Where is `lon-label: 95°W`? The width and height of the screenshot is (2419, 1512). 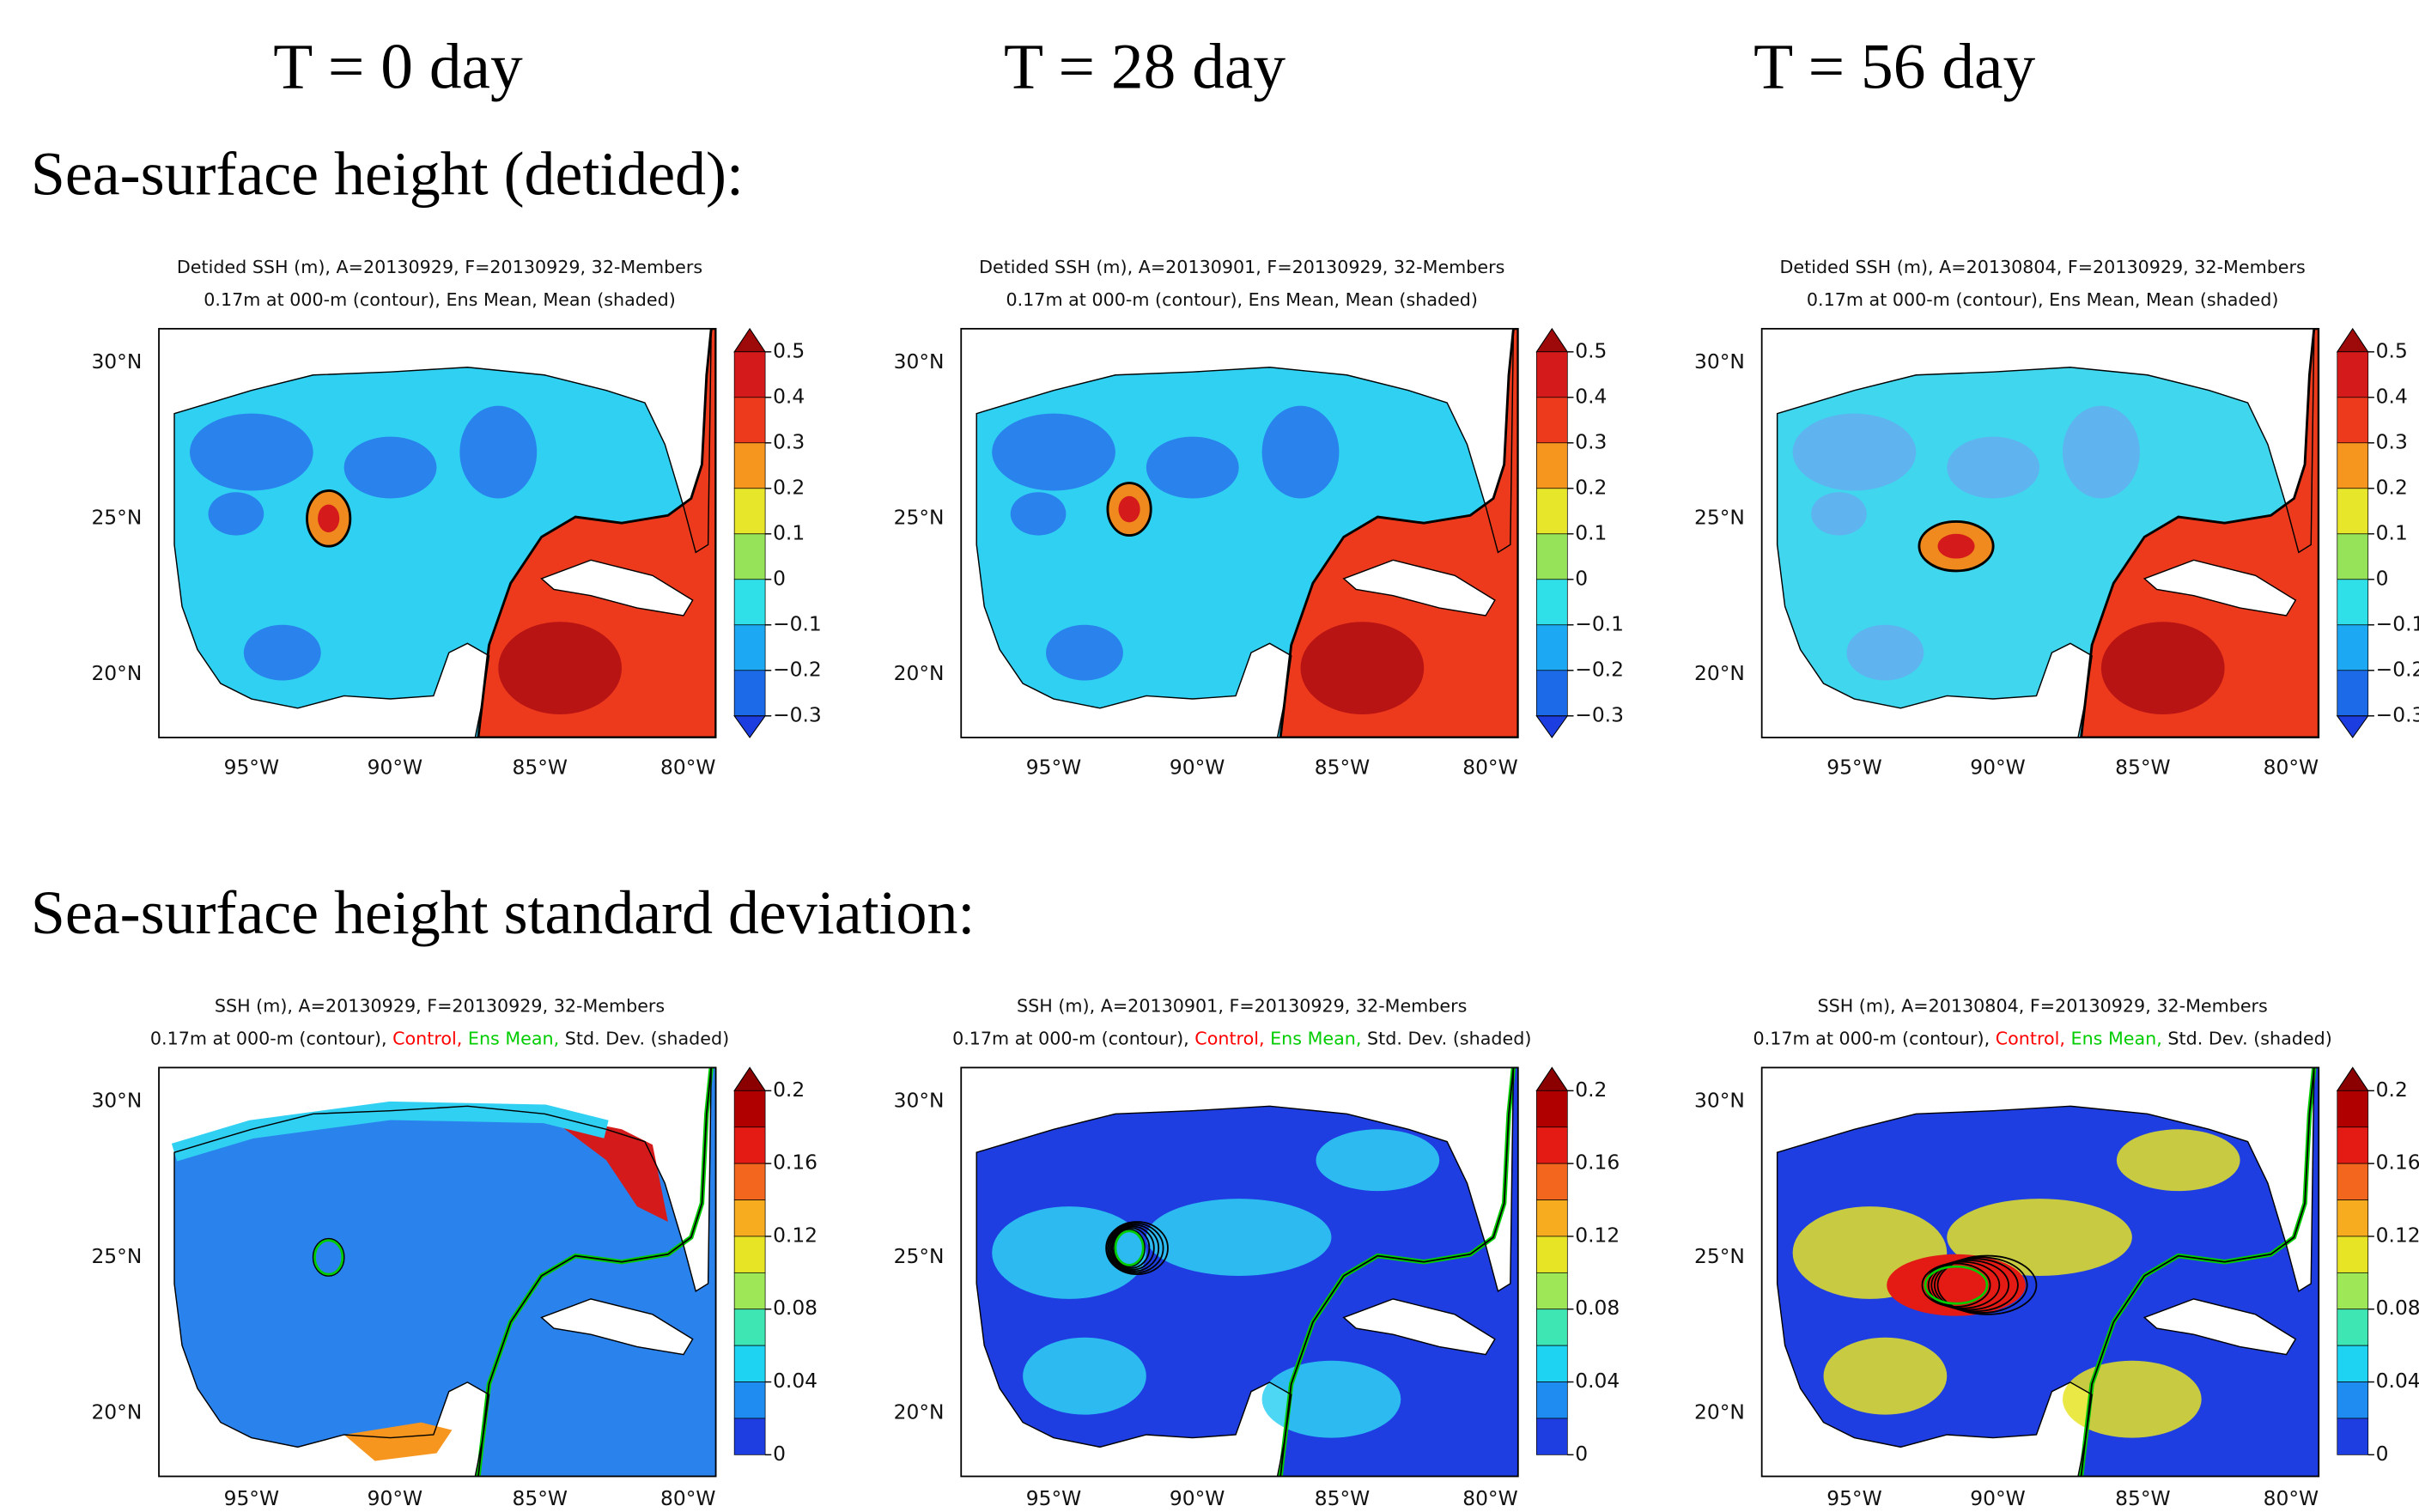
lon-label: 95°W is located at coordinates (1053, 767).